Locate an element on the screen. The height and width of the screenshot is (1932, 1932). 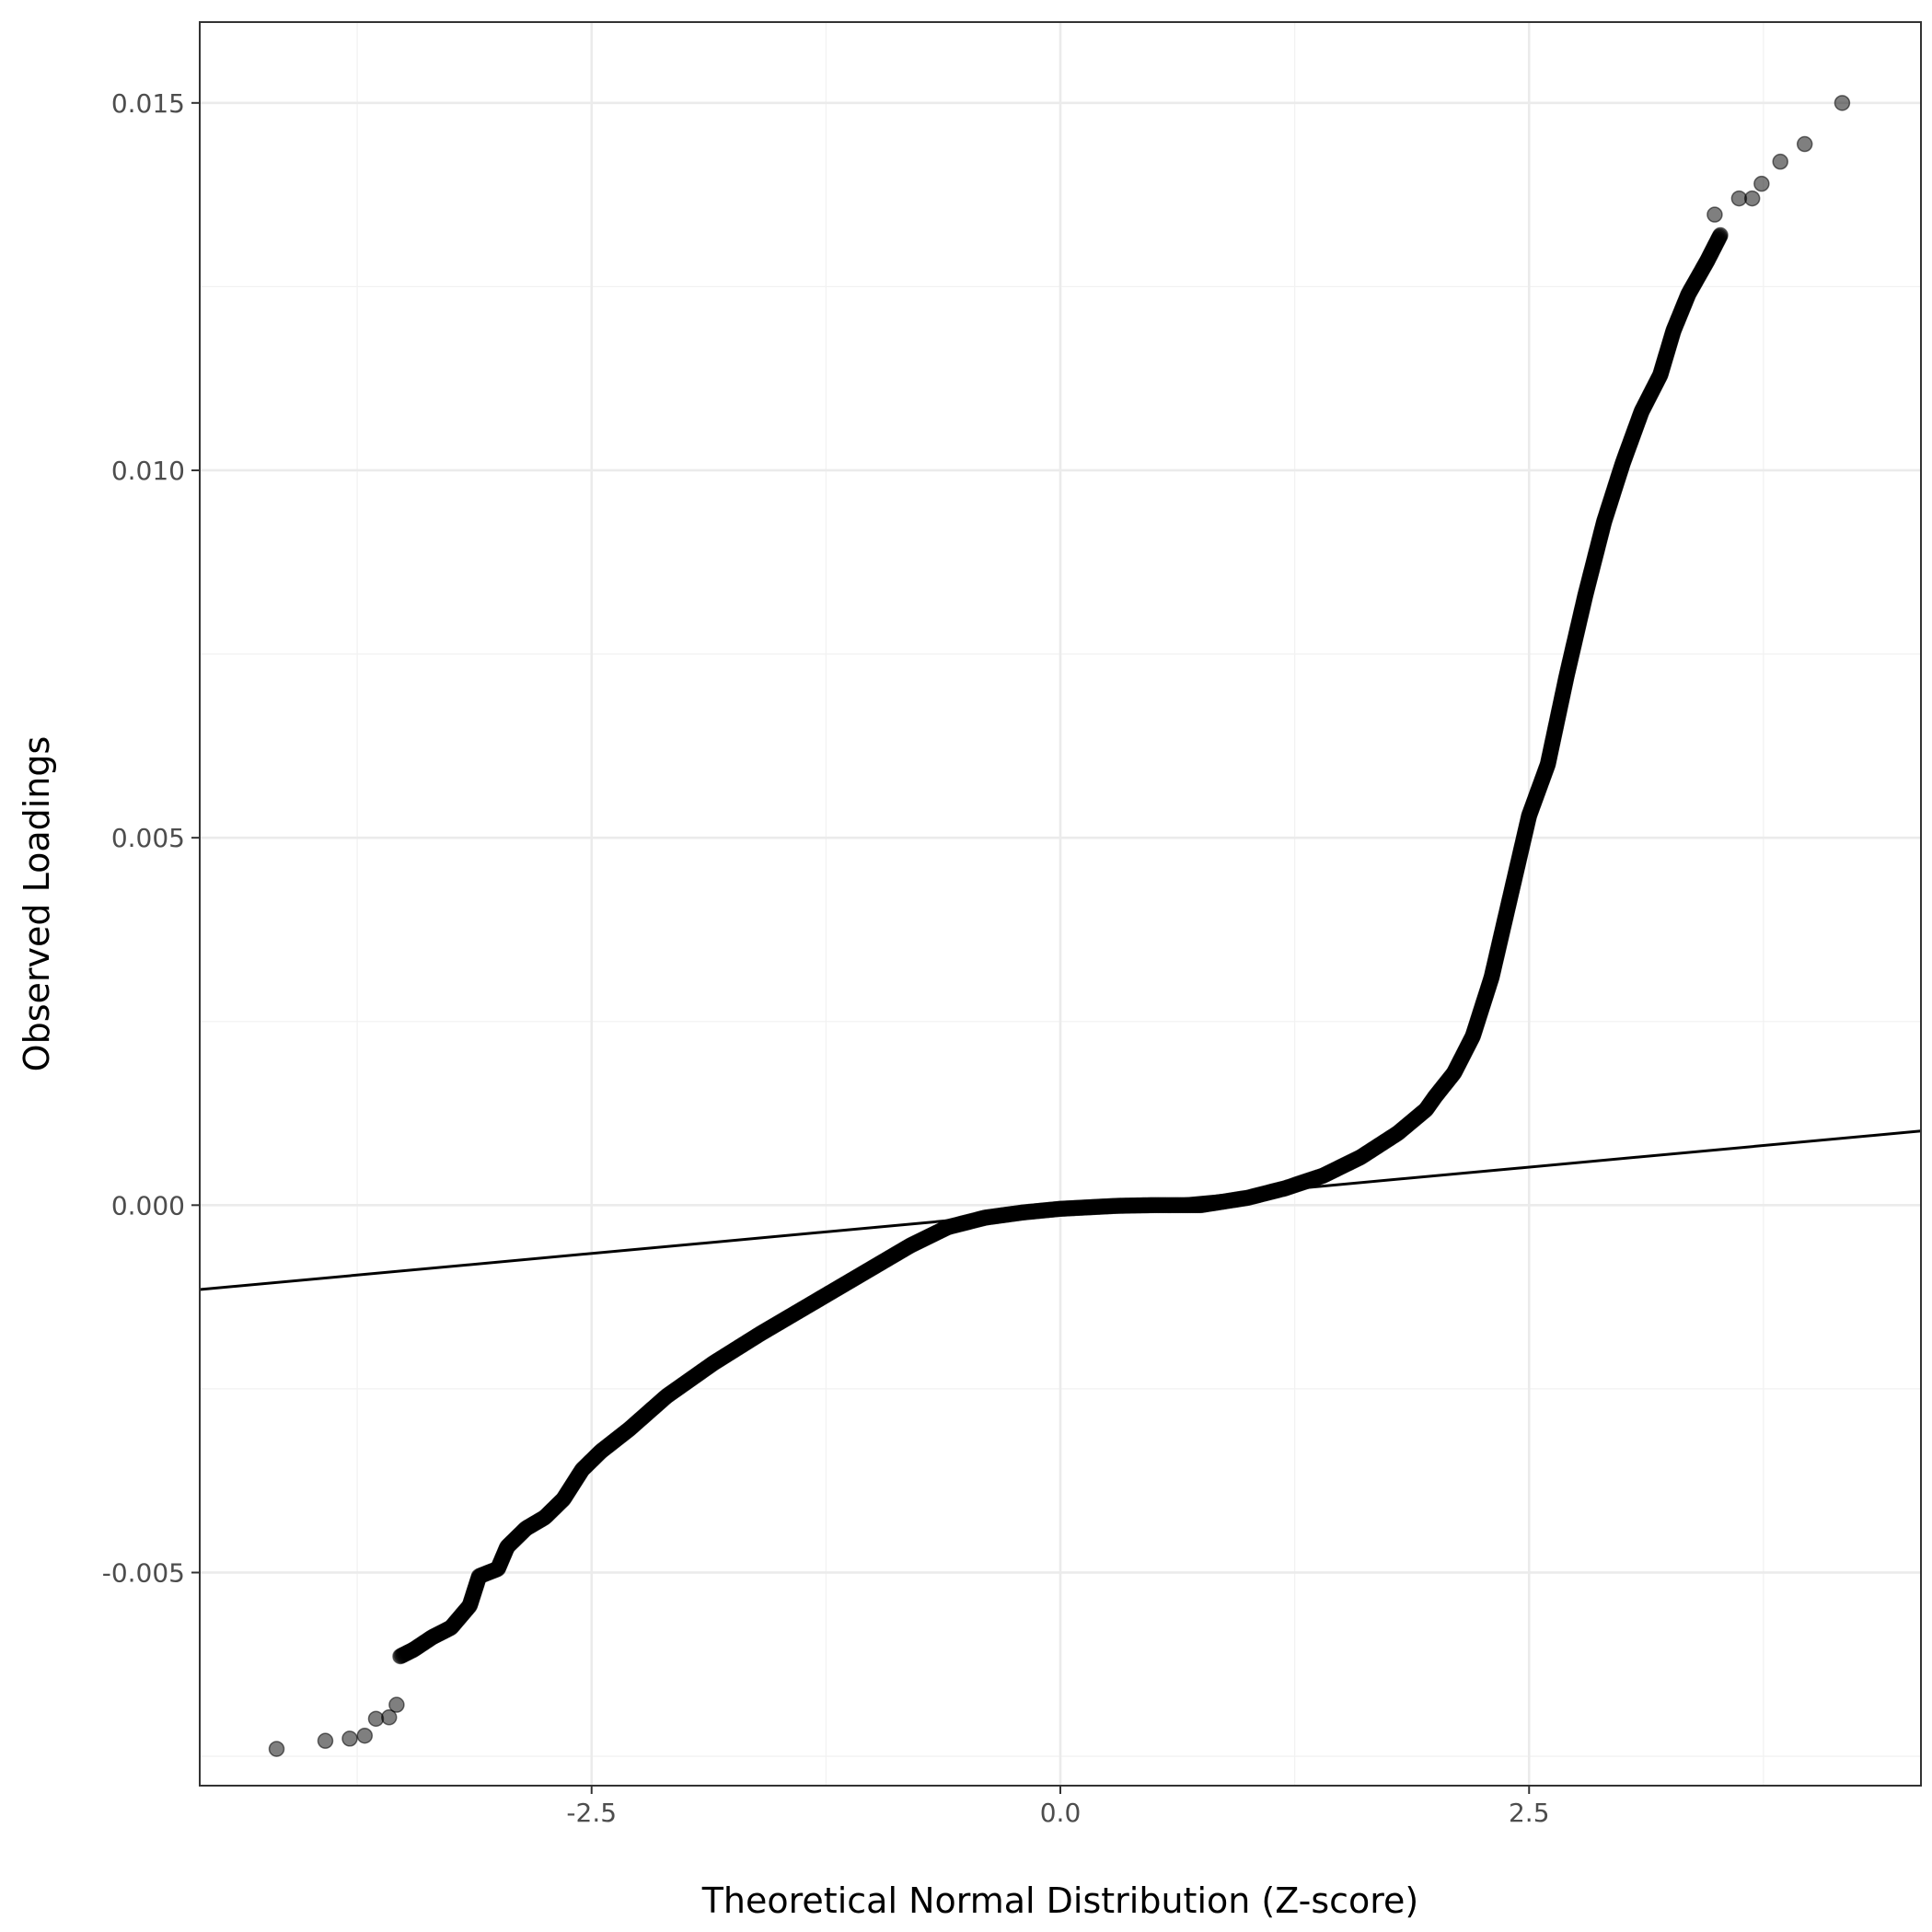
y-tick-label: -0.005 is located at coordinates (144, 1573).